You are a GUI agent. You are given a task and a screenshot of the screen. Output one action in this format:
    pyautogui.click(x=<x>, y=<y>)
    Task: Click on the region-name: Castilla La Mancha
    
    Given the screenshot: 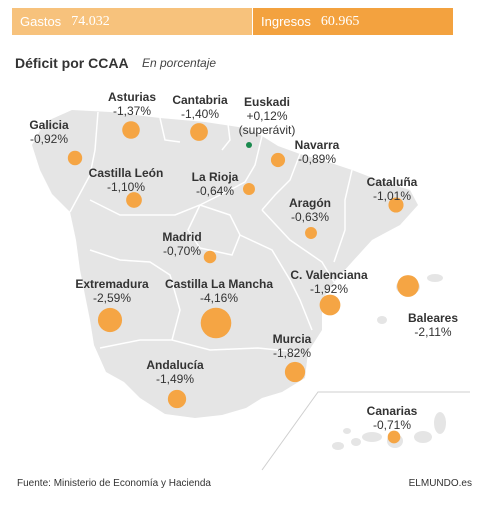 What is the action you would take?
    pyautogui.click(x=219, y=284)
    